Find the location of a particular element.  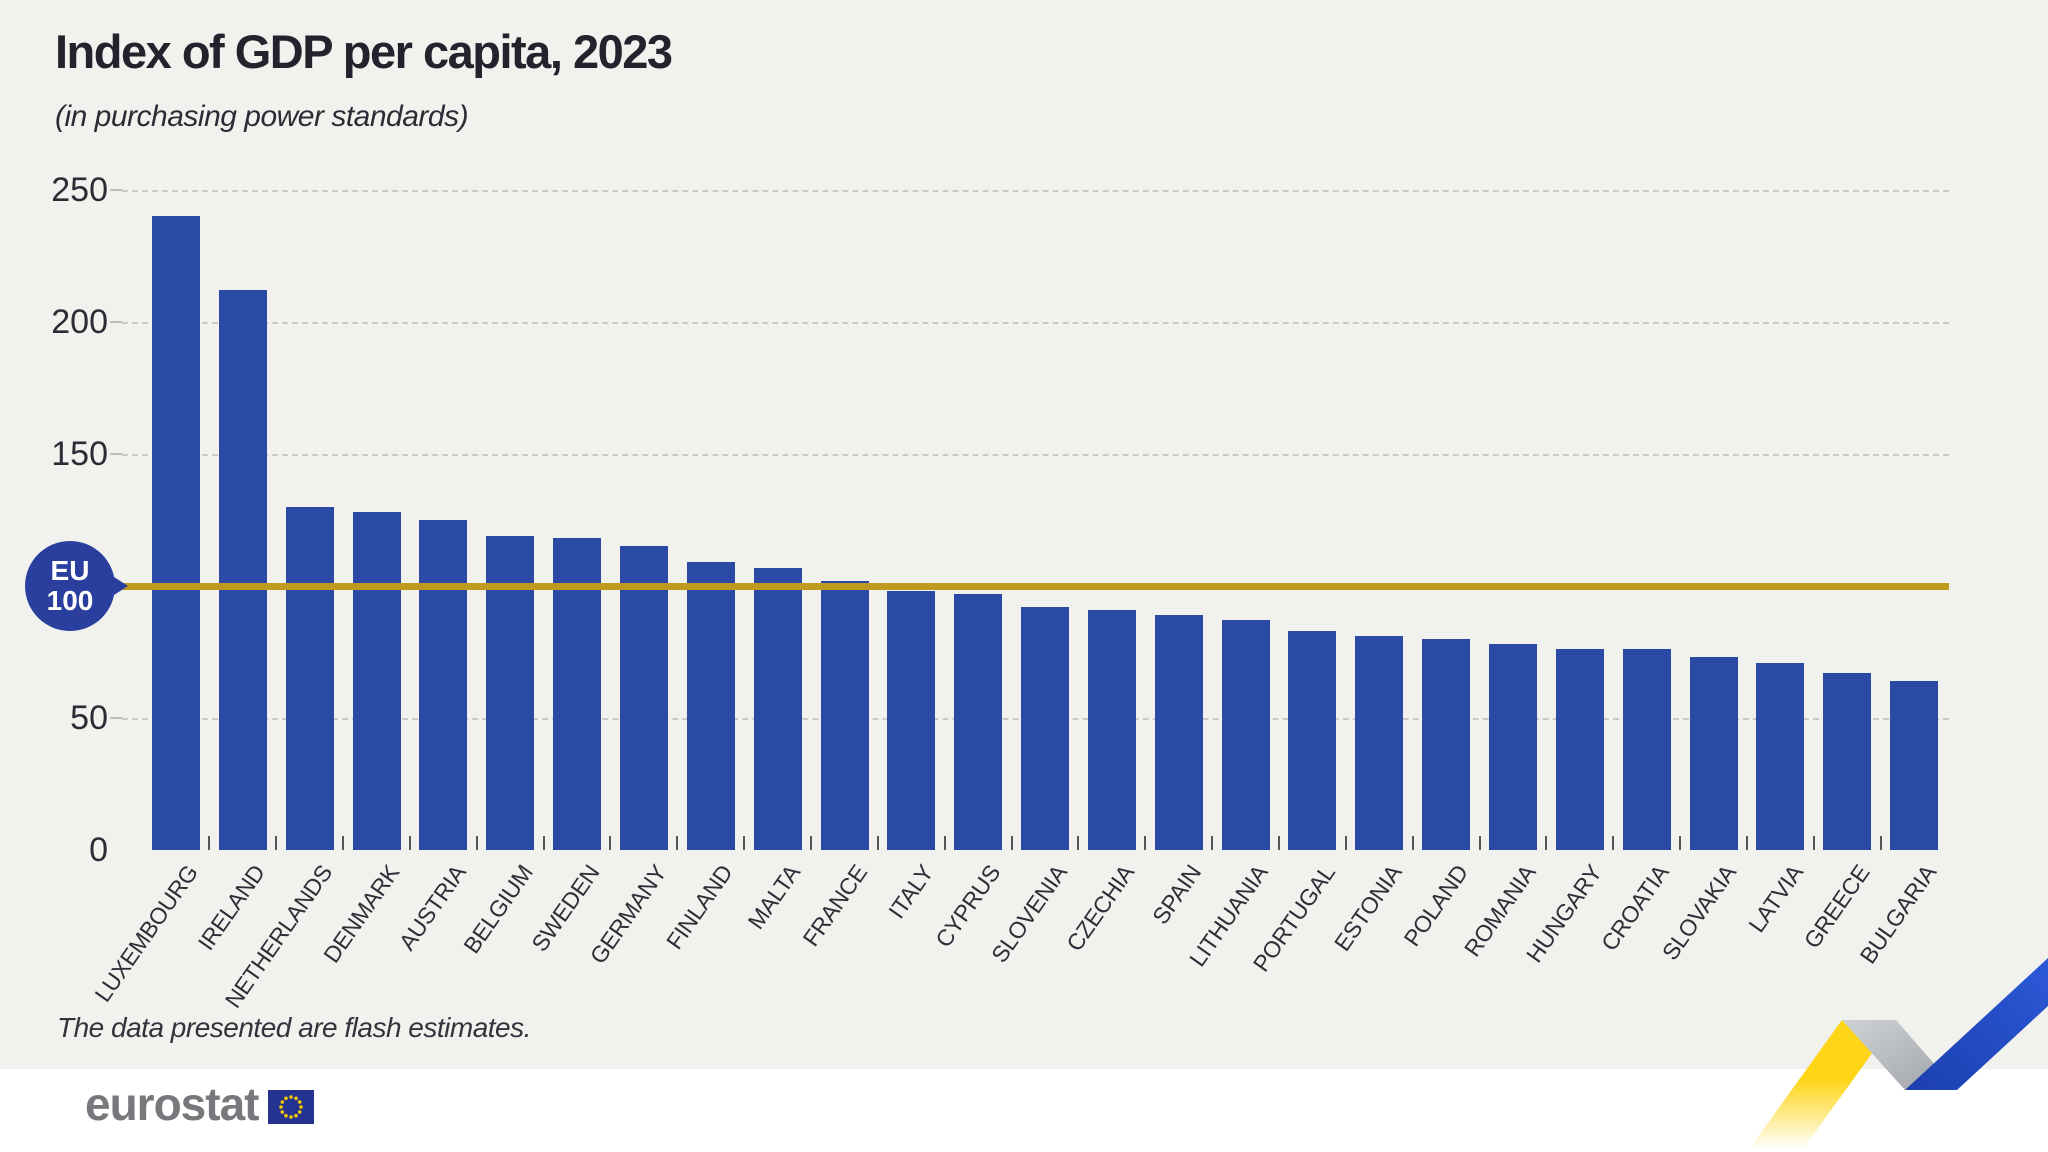

trend-ribbon-graphic is located at coordinates (1897, 1055).